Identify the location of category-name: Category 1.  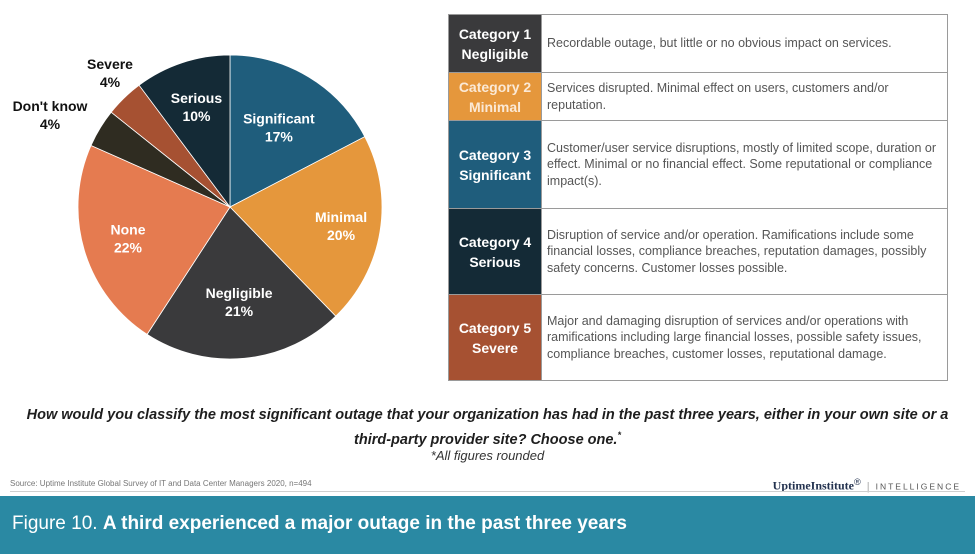
(495, 33).